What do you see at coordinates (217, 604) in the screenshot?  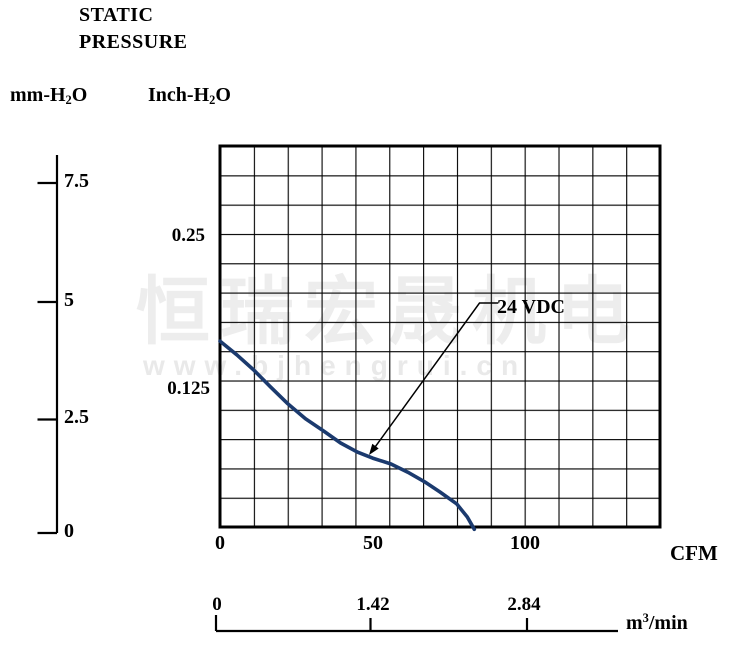 I see `x-tick-m3min-0: 0` at bounding box center [217, 604].